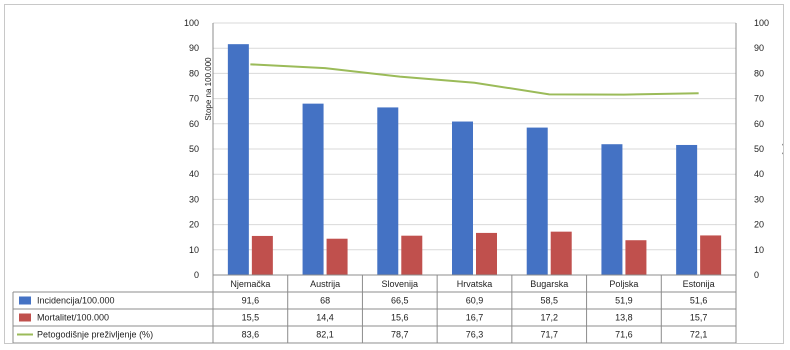 The height and width of the screenshot is (350, 790). Describe the element at coordinates (191, 23) in the screenshot. I see `y-tick-label: 100` at that location.